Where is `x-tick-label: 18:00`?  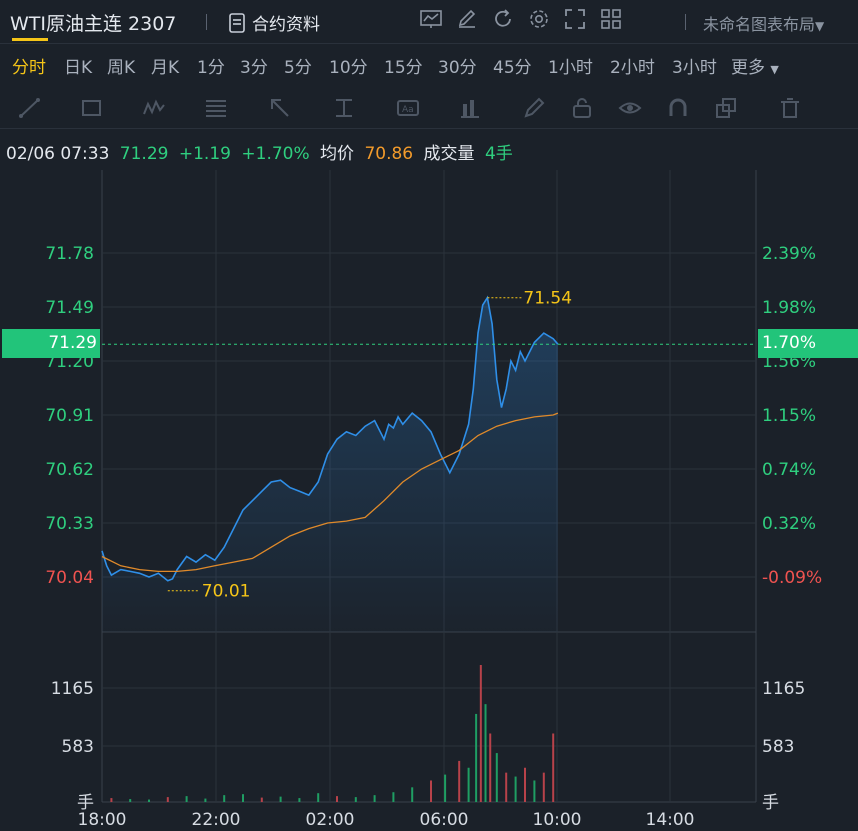
x-tick-label: 18:00 is located at coordinates (102, 820).